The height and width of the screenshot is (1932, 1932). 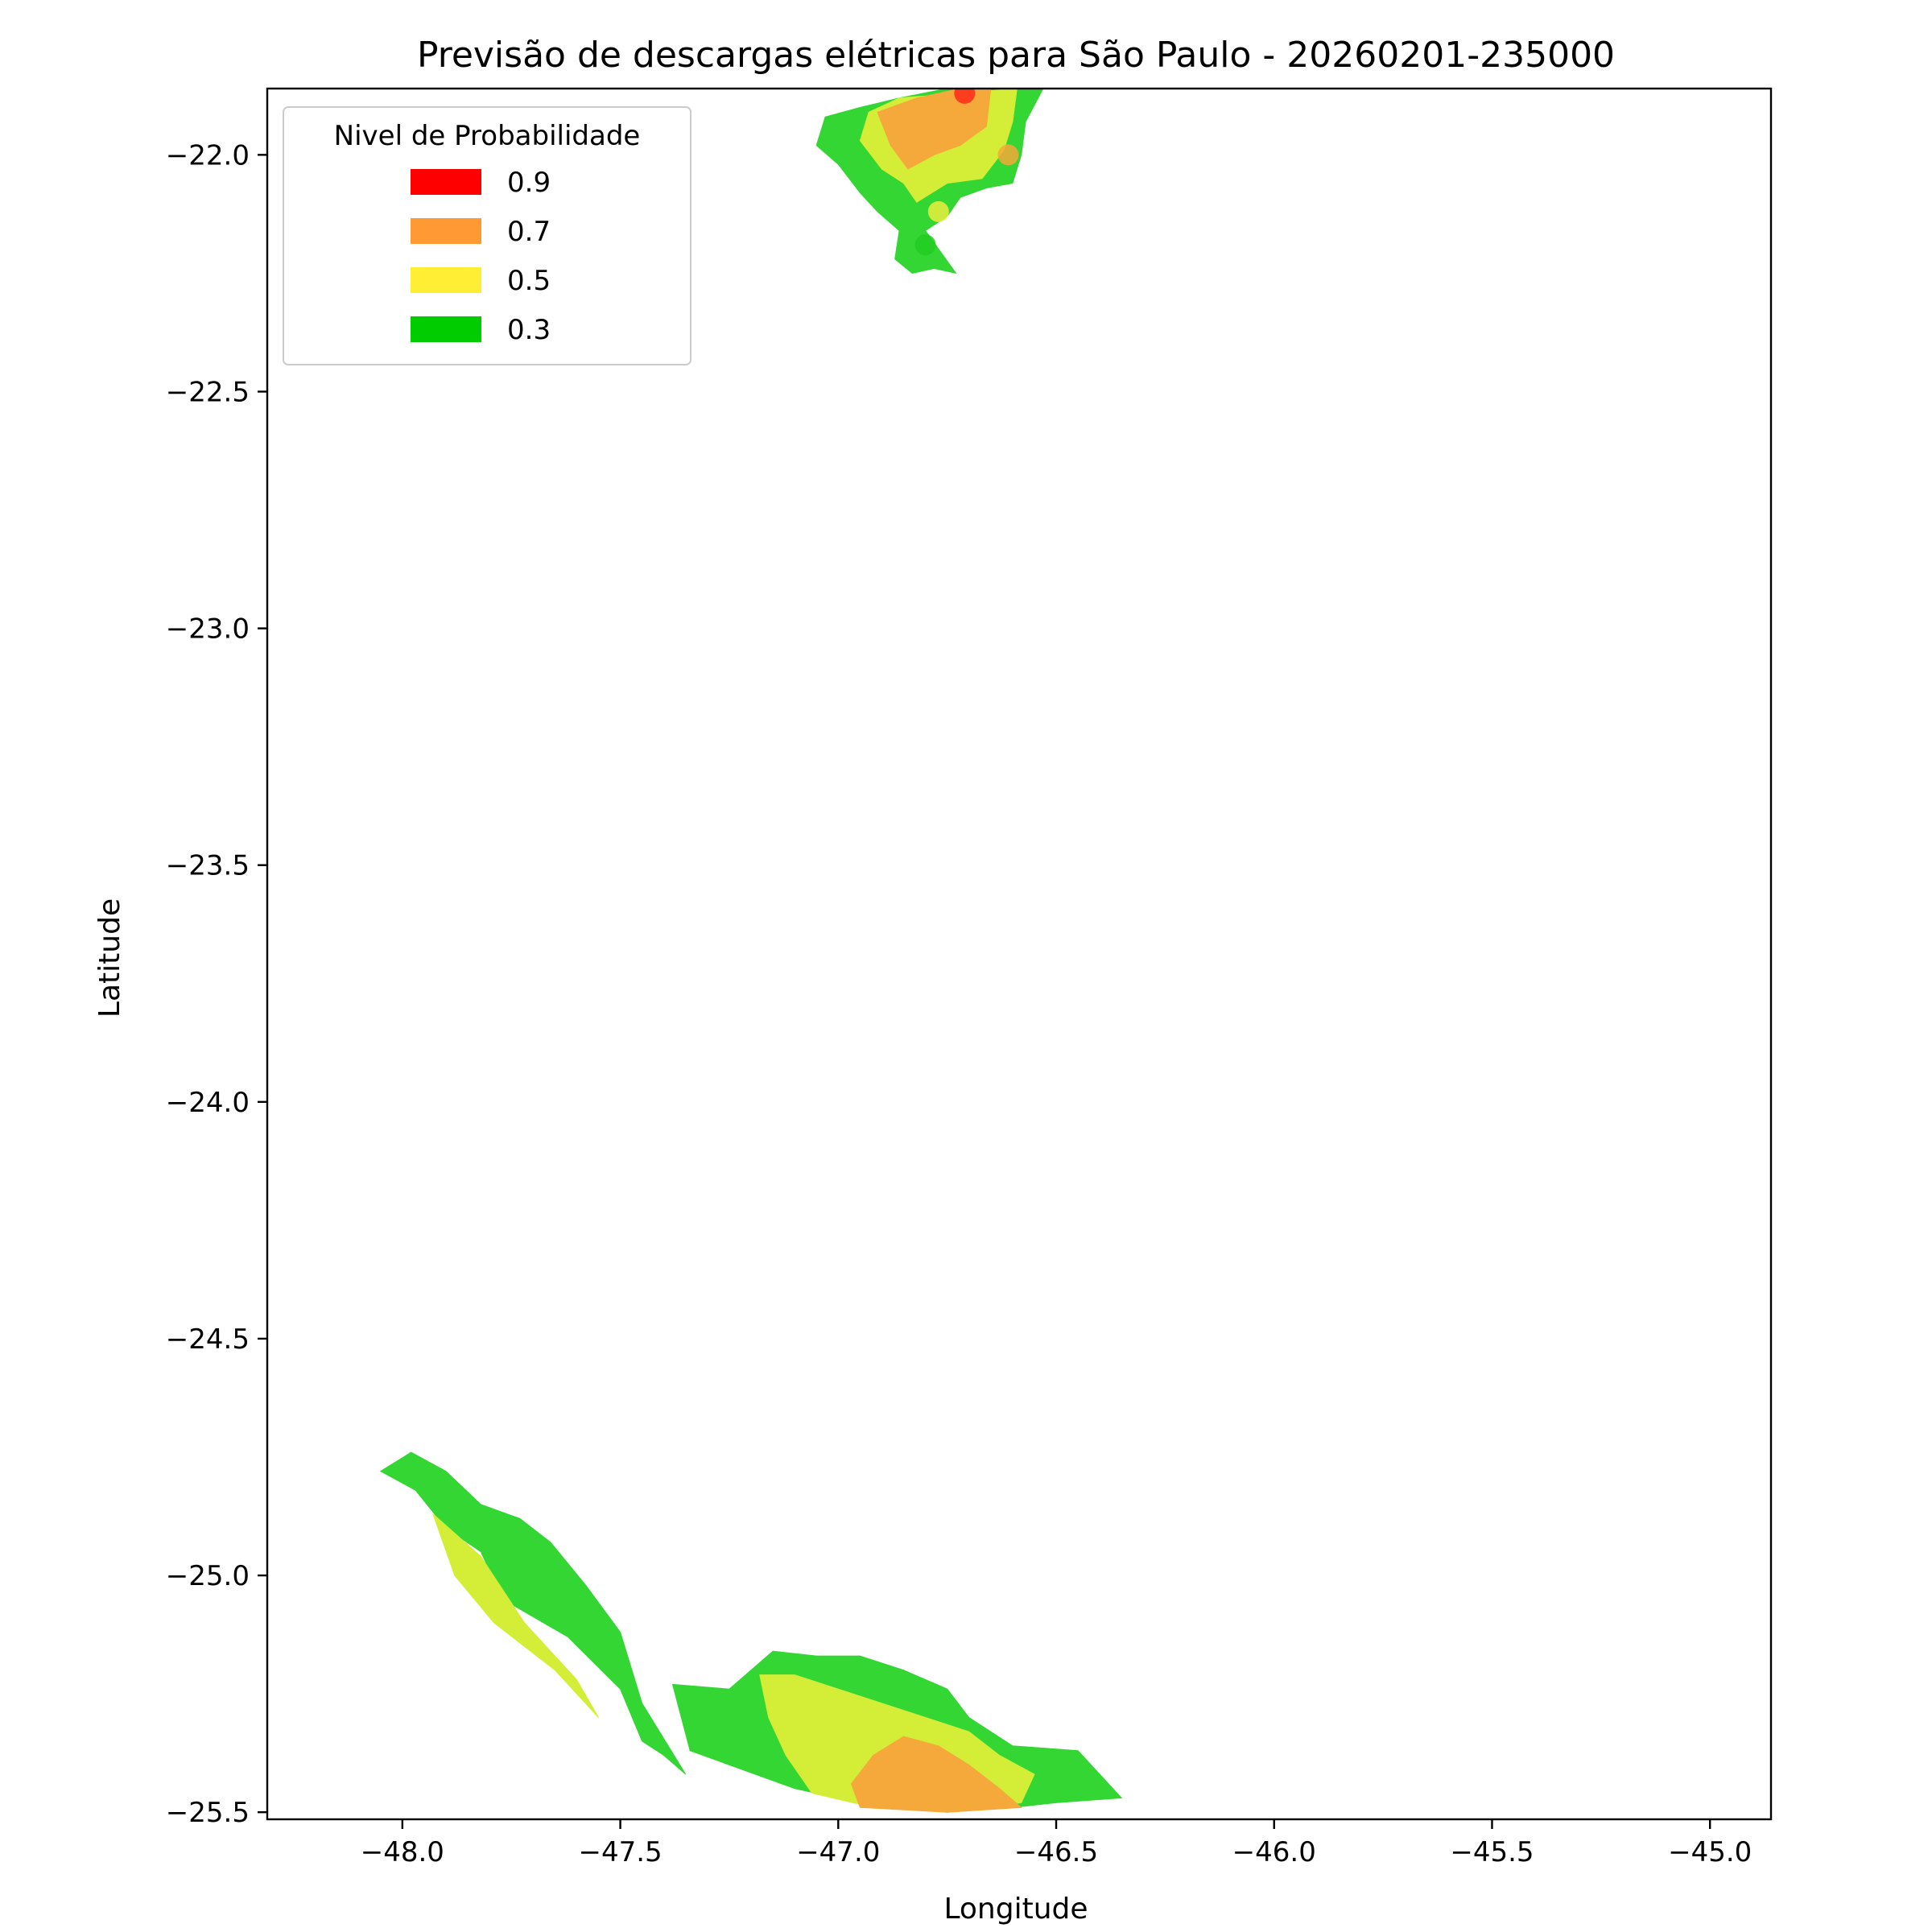 I want to click on x-tick-label-1: −47.5, so click(x=620, y=1852).